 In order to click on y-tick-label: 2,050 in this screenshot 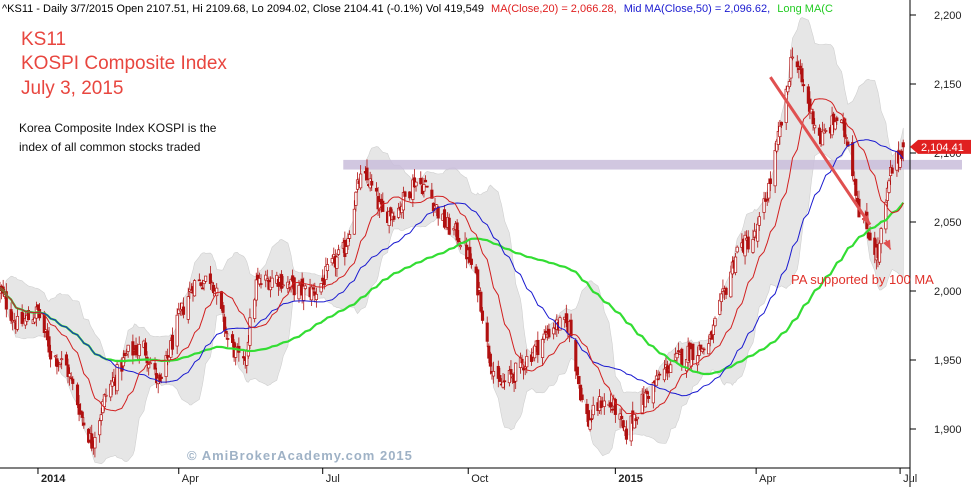, I will do `click(948, 223)`.